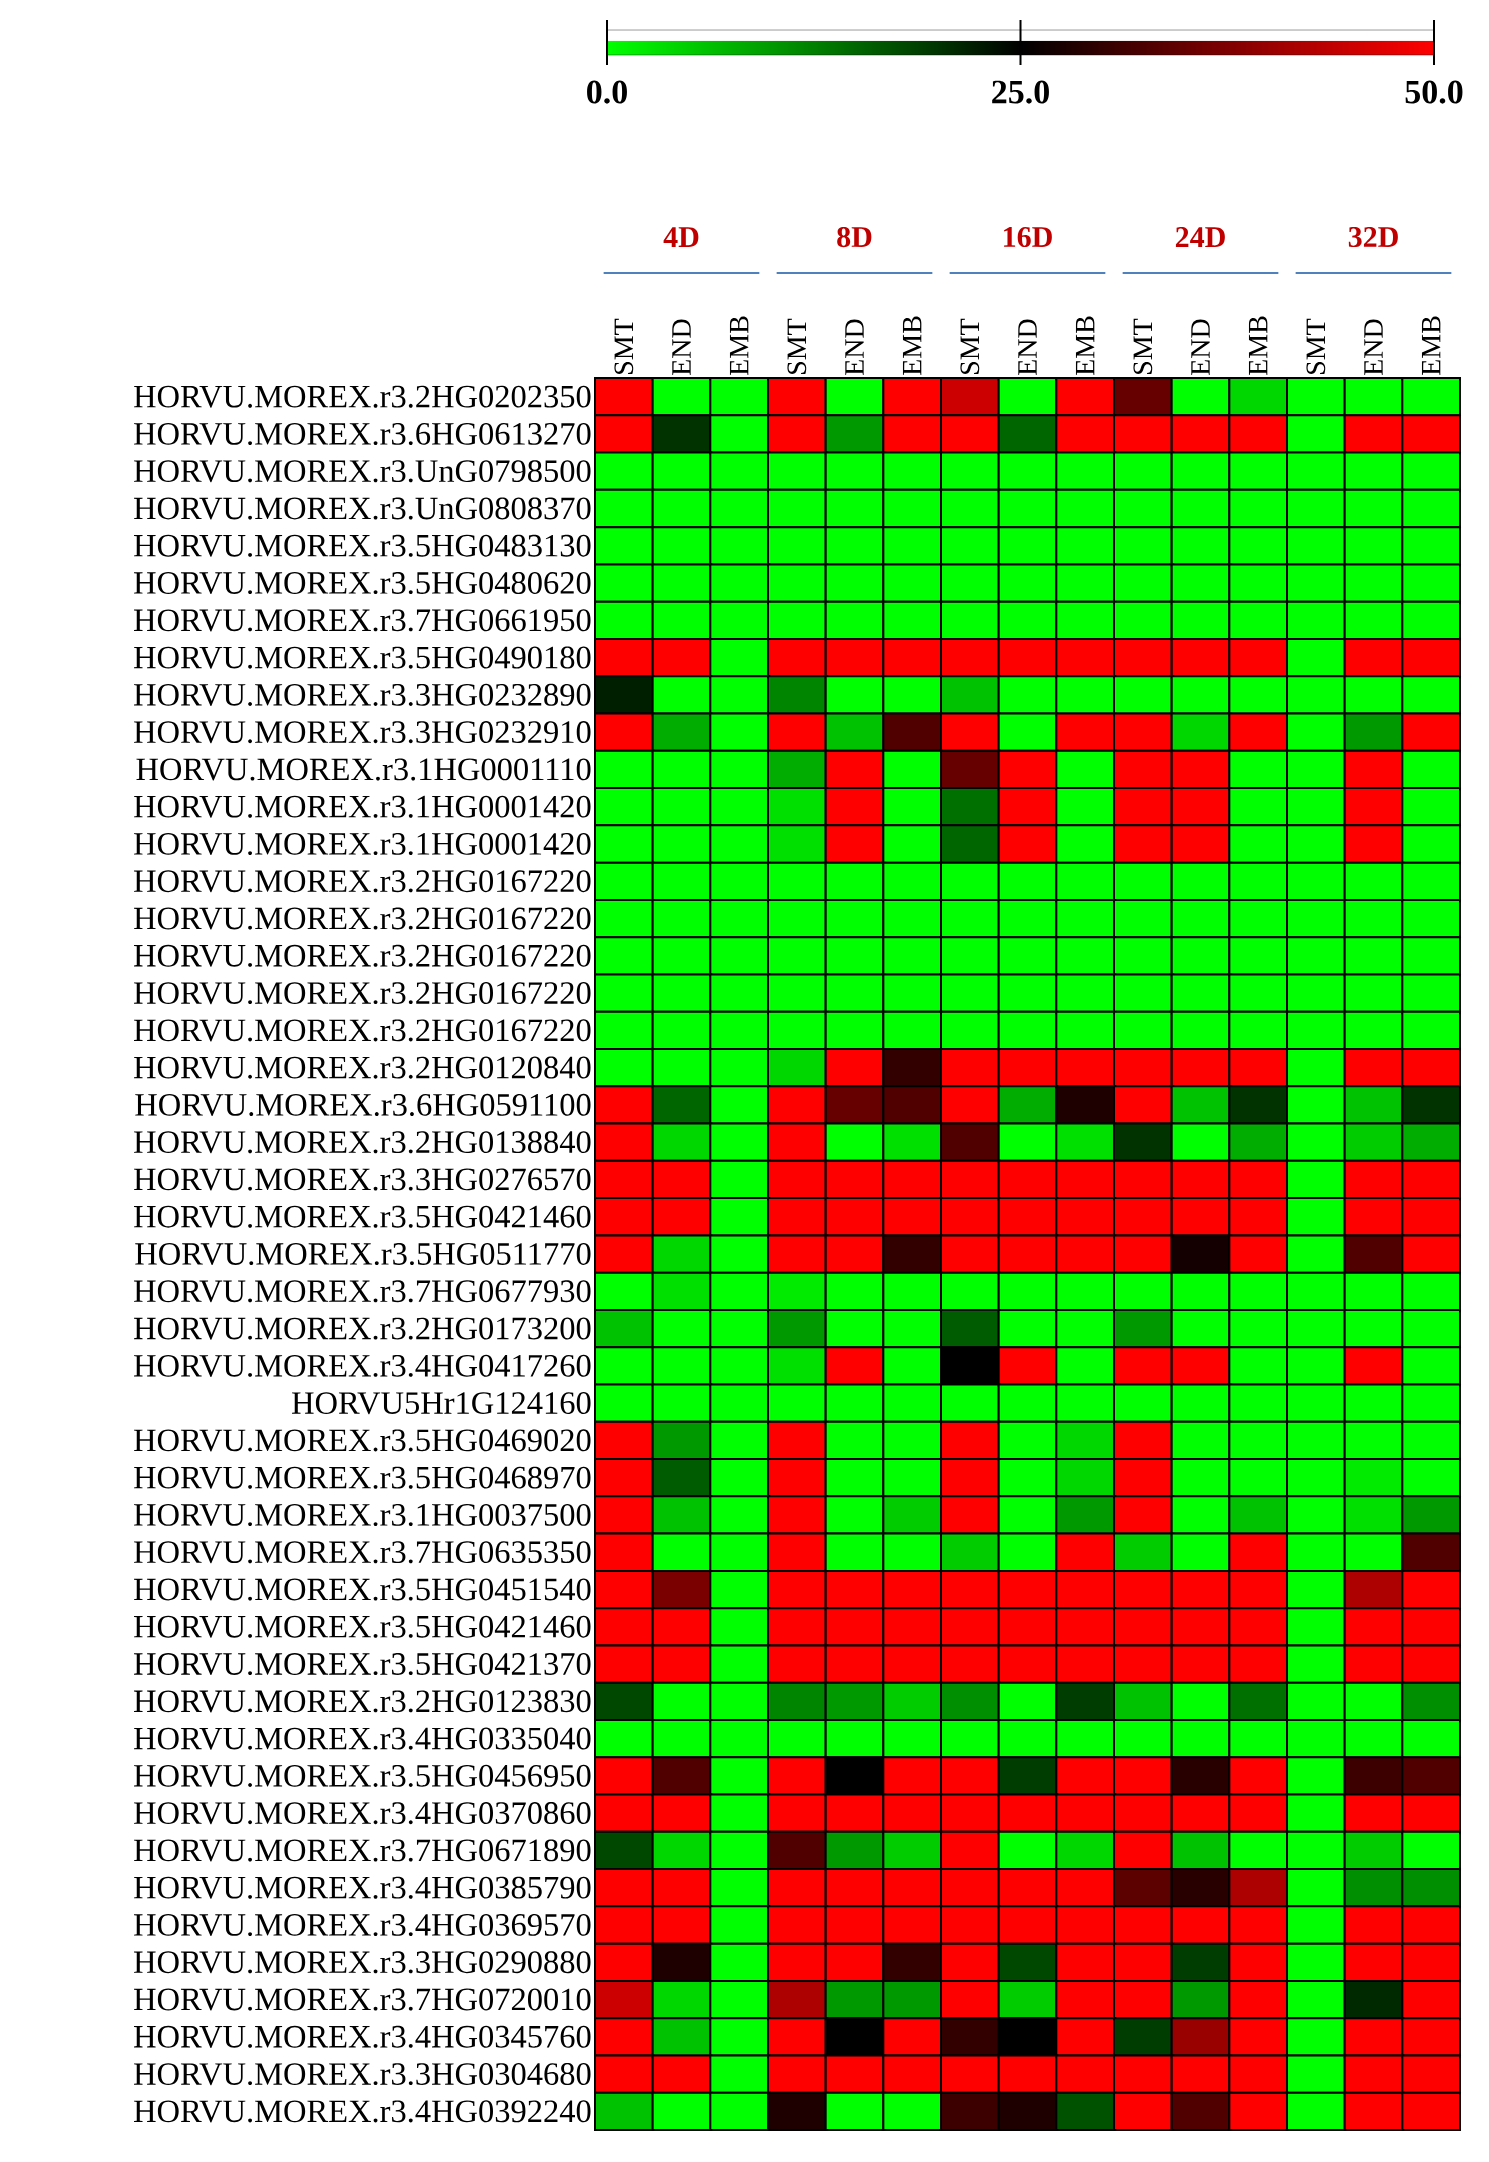  I want to click on y-tick-label: HORVU.MOREX.r3.UnG0798500, so click(362, 471).